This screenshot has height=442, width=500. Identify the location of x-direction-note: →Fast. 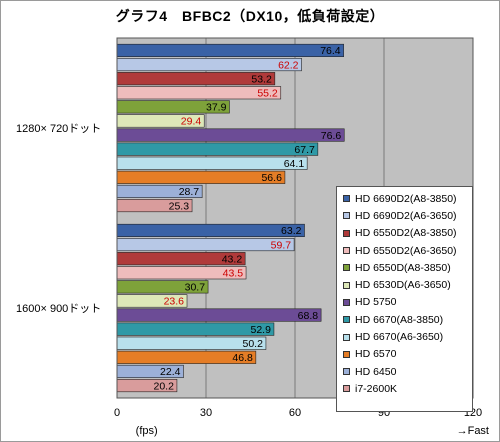
(473, 431).